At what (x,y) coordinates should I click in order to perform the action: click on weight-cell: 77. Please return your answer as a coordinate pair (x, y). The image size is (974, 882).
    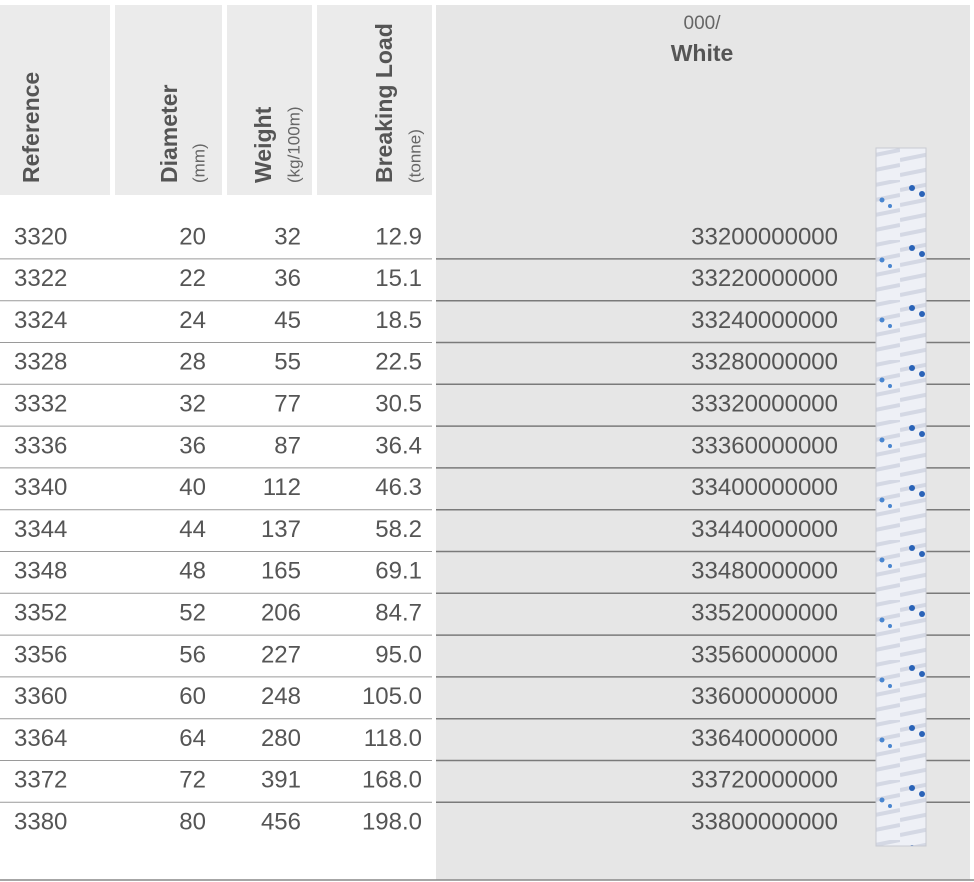
    Looking at the image, I should click on (287, 404).